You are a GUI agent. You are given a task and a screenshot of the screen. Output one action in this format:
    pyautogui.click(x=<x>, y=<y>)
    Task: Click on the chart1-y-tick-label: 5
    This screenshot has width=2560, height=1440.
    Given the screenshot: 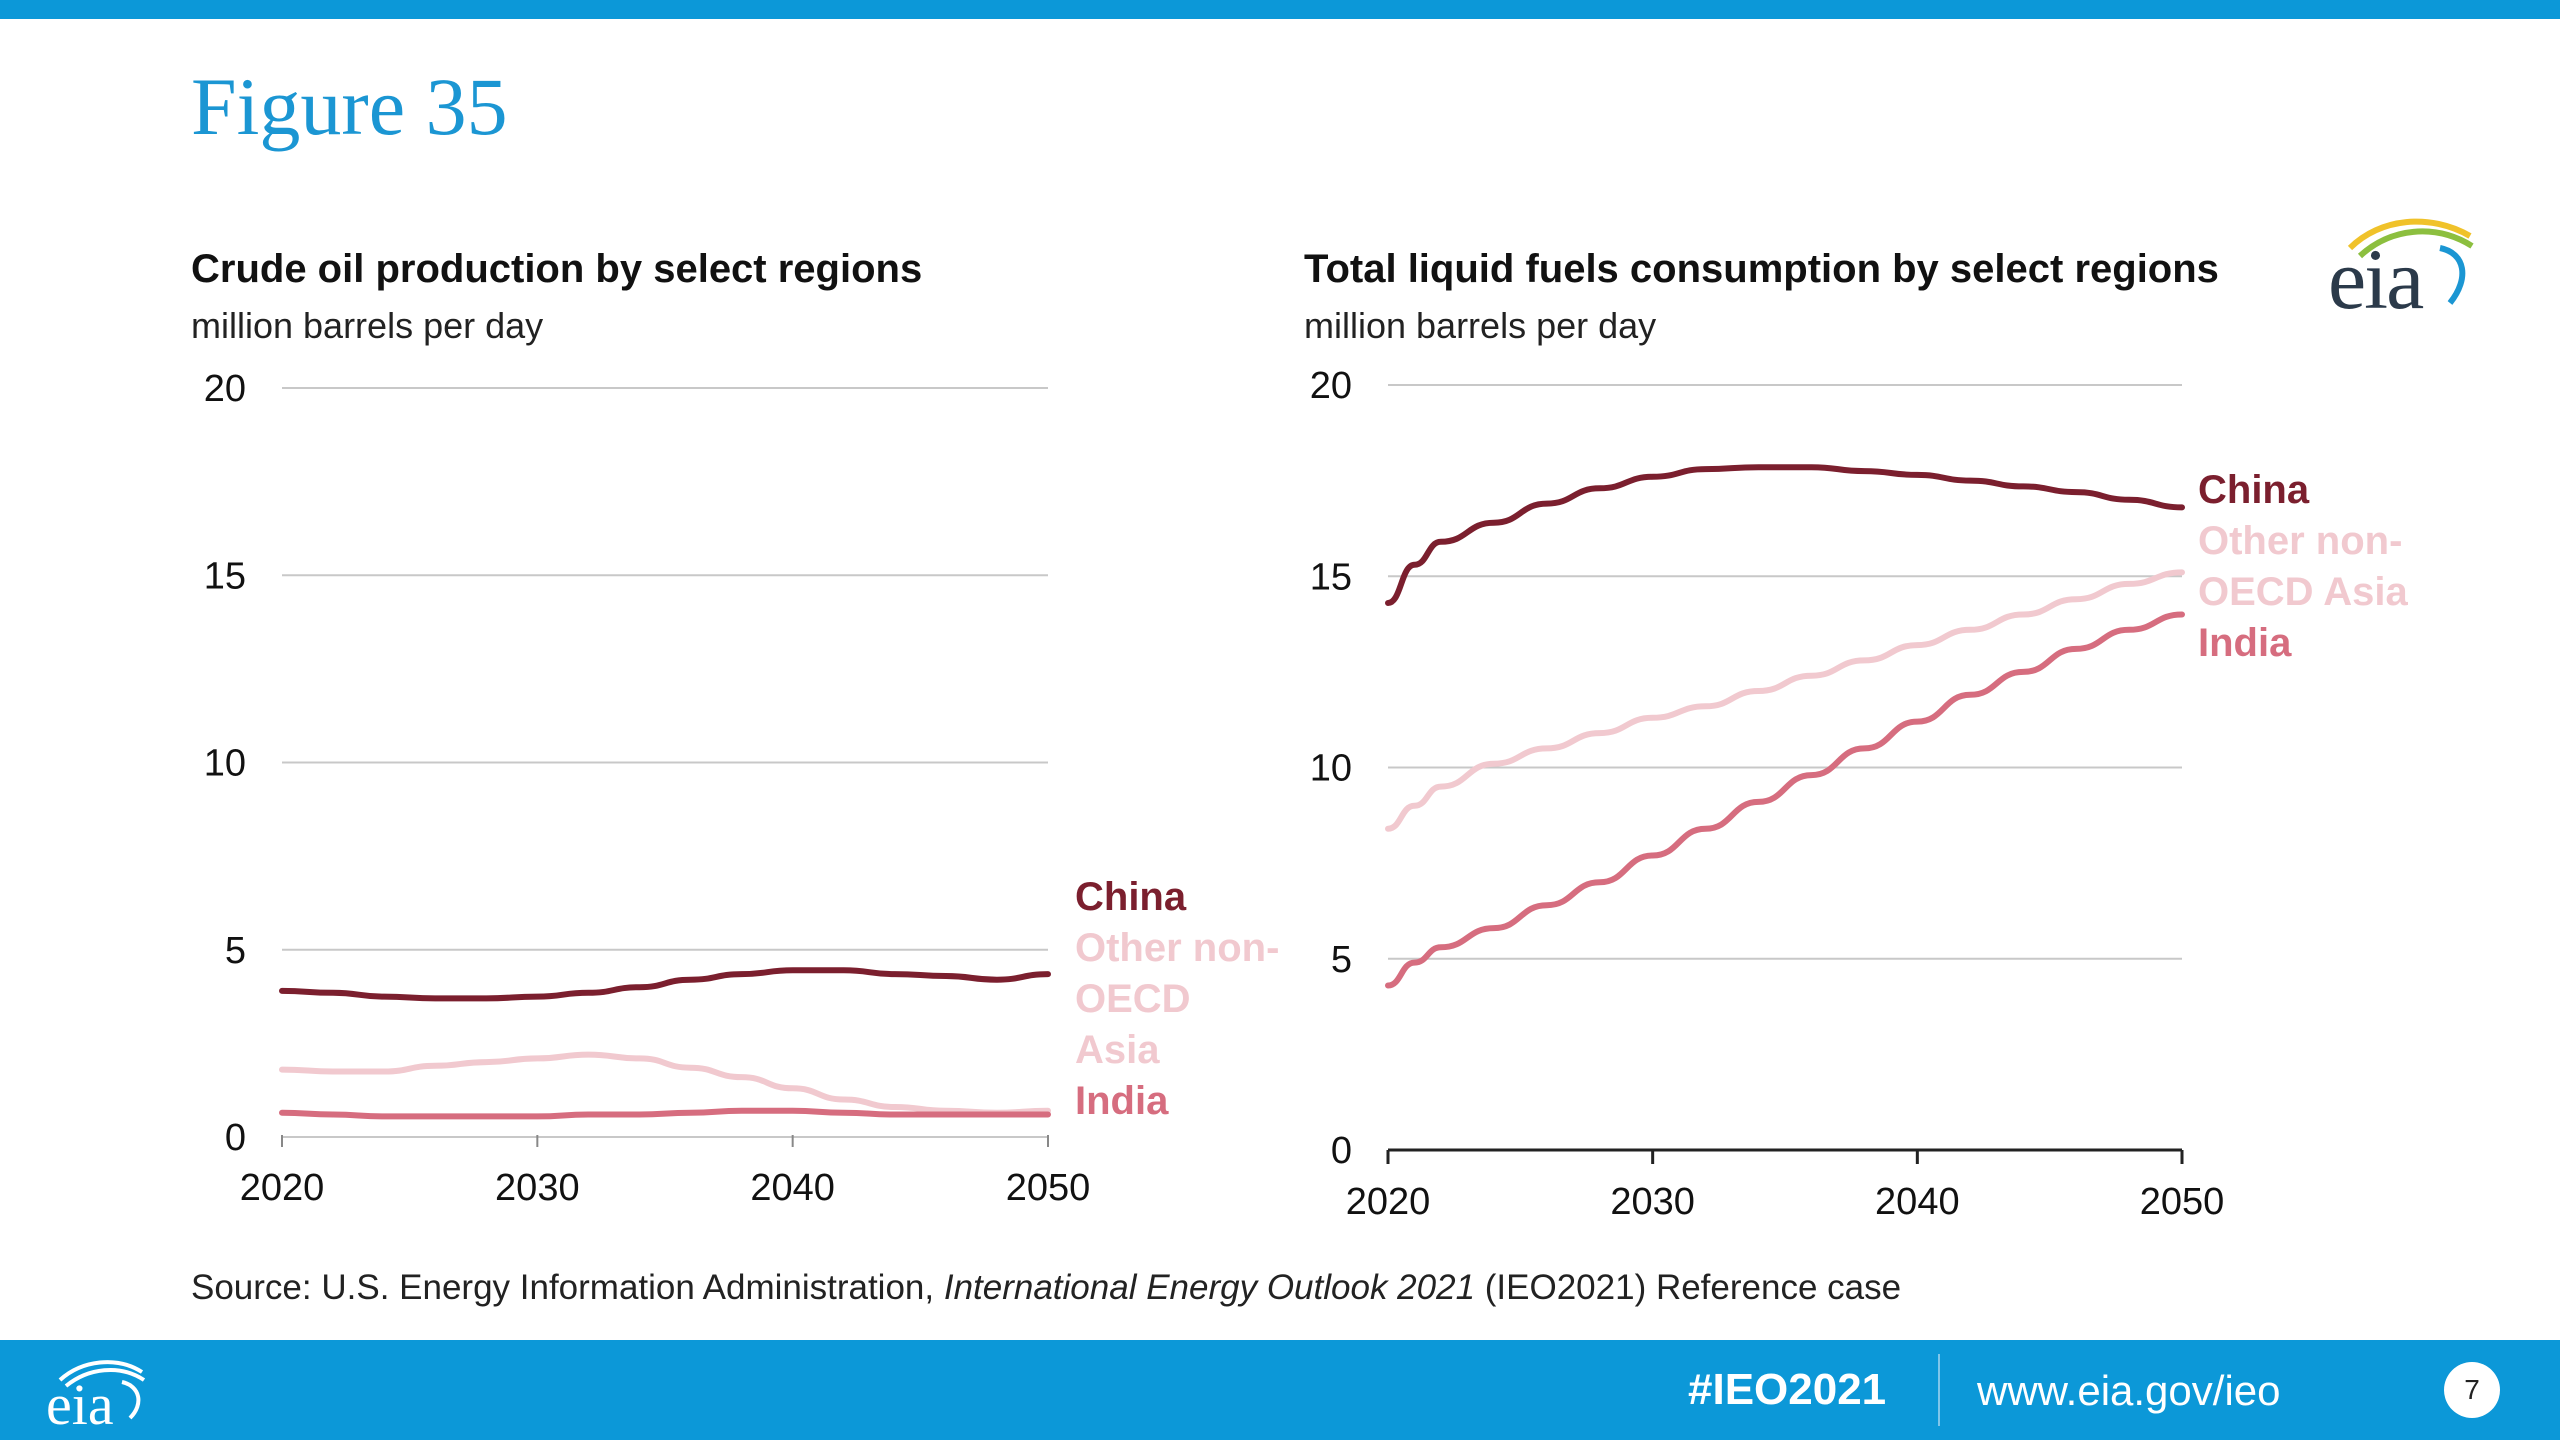 What is the action you would take?
    pyautogui.click(x=235, y=951)
    